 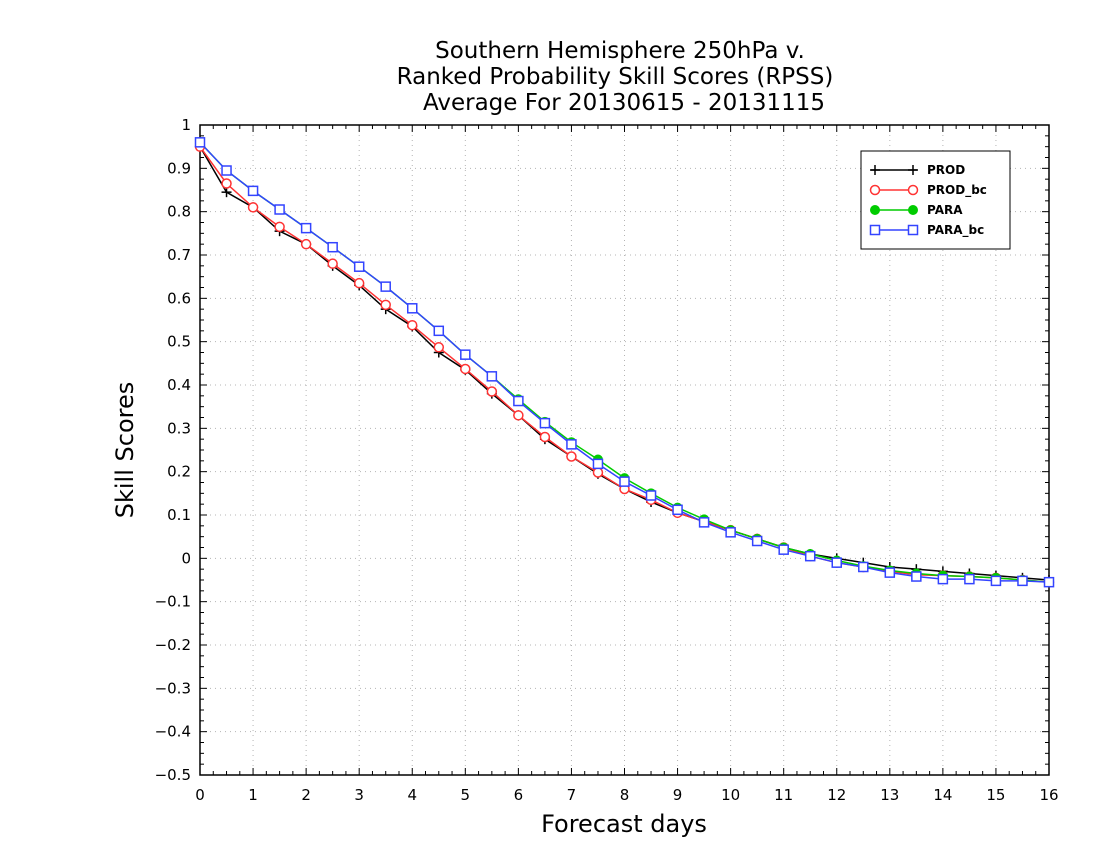 I want to click on x-tick-label: 12, so click(x=836, y=795).